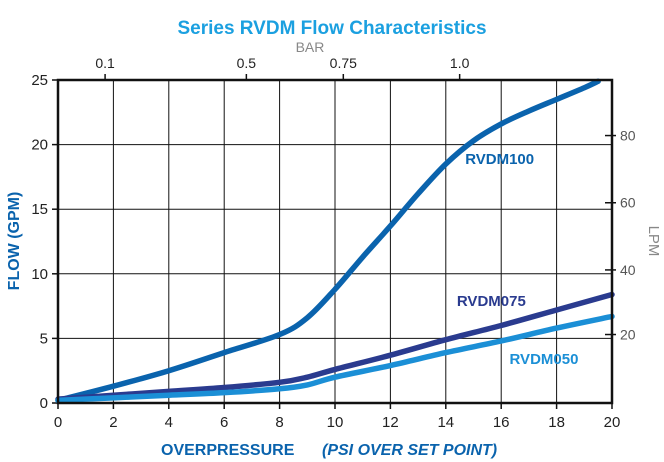 The height and width of the screenshot is (462, 664). I want to click on series-label-rvdm075: RVDM075, so click(491, 301).